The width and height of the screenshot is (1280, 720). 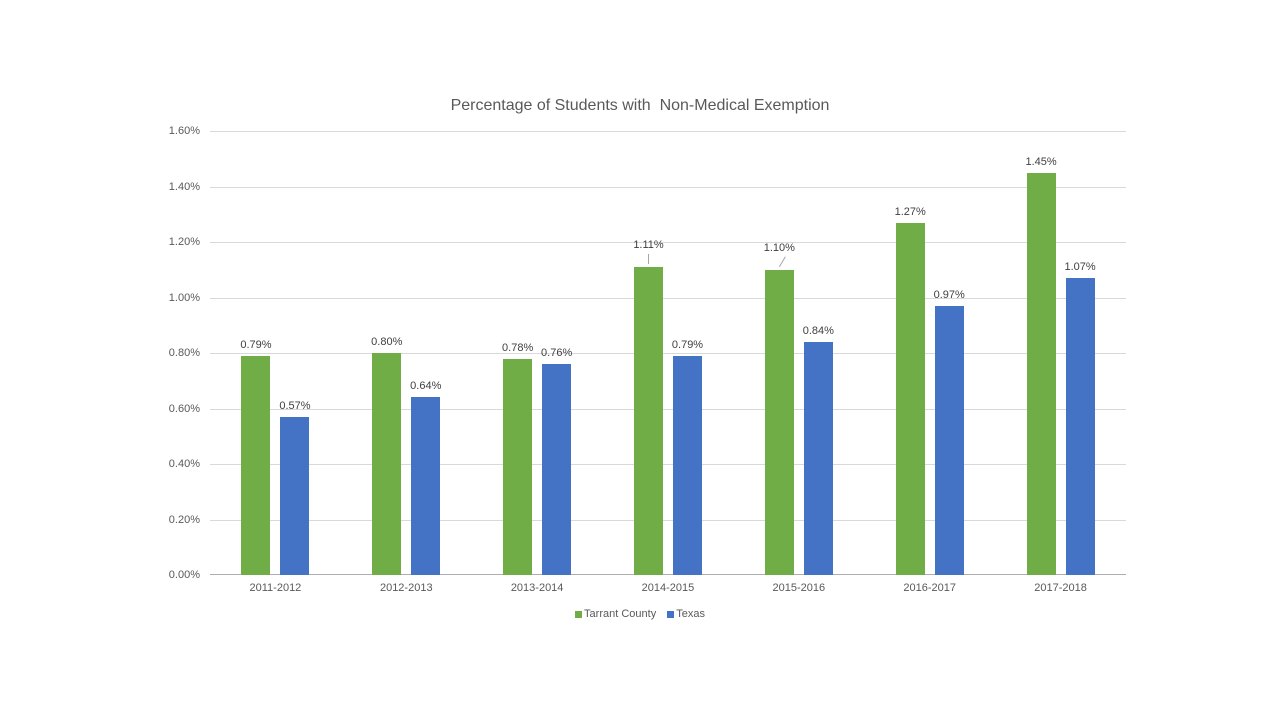 What do you see at coordinates (687, 344) in the screenshot?
I see `data-label-texas: 0.79%` at bounding box center [687, 344].